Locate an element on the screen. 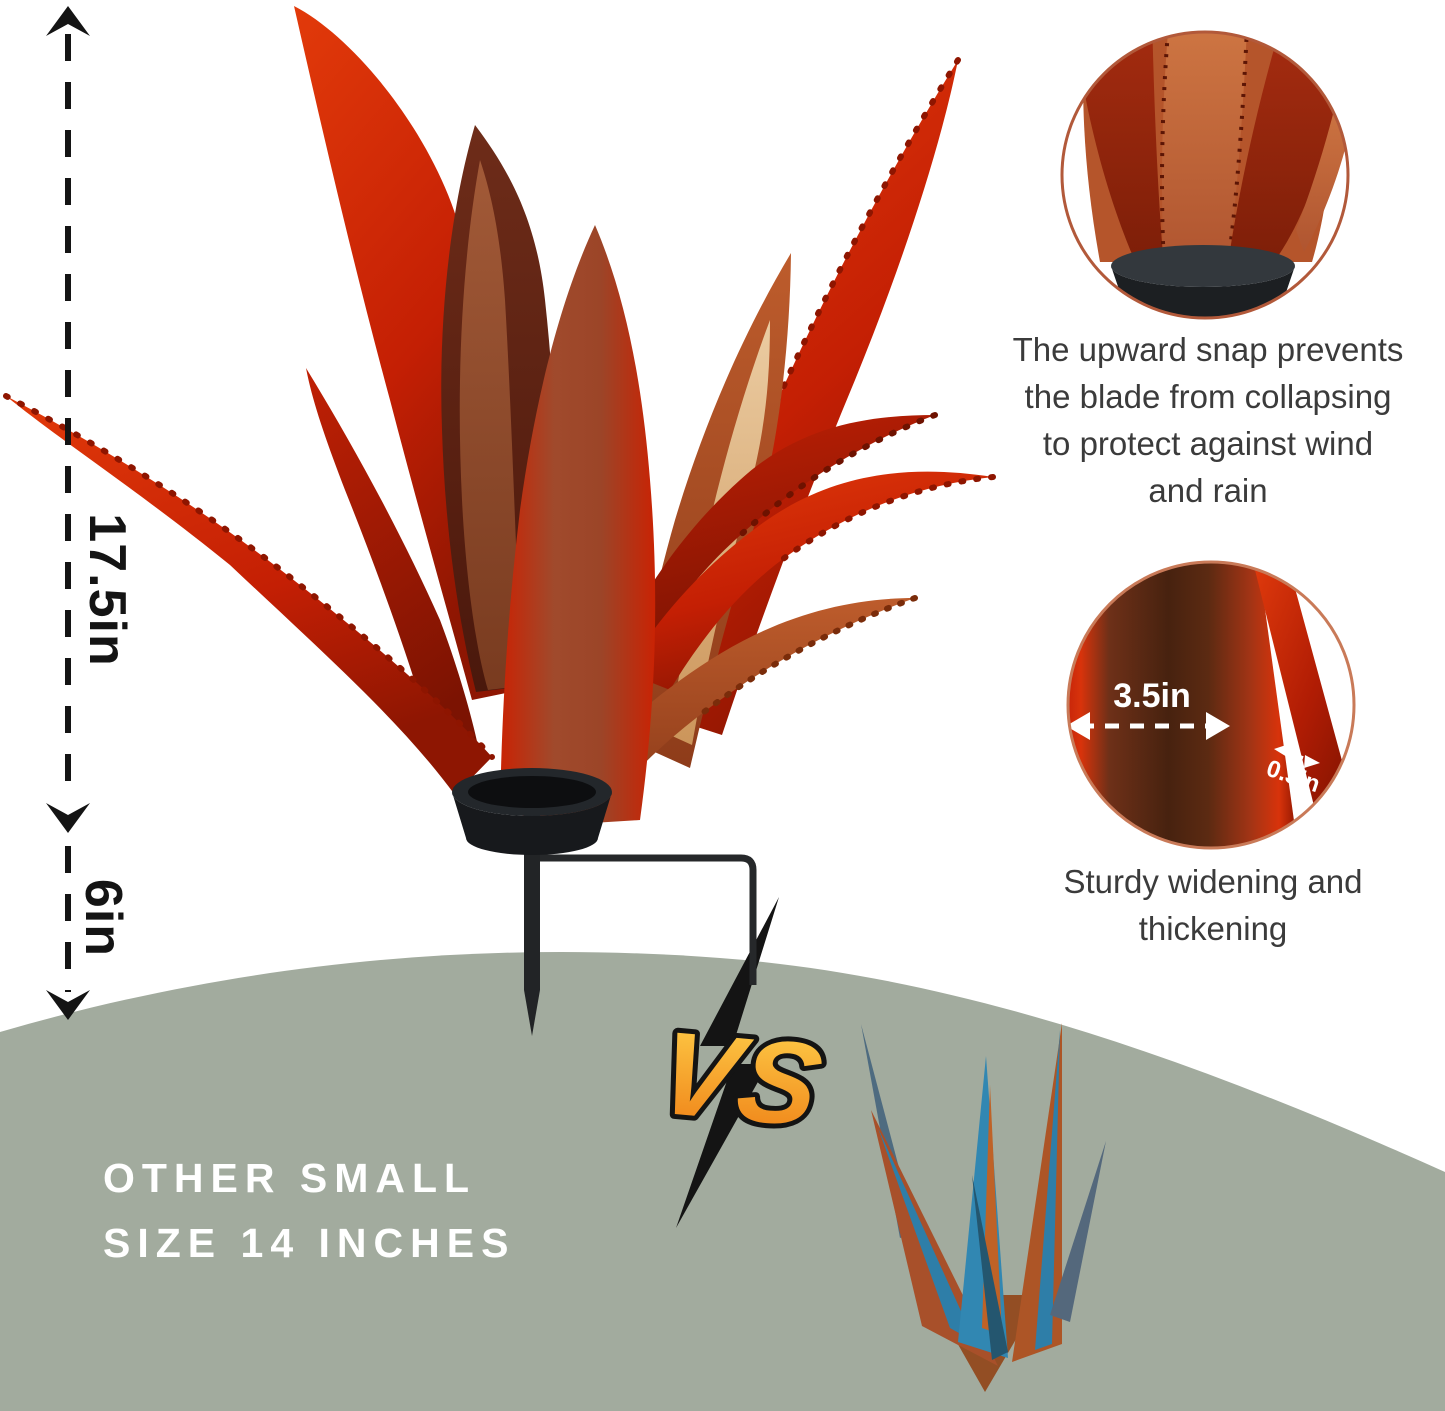 The image size is (1445, 1411). base-cup is located at coordinates (532, 811).